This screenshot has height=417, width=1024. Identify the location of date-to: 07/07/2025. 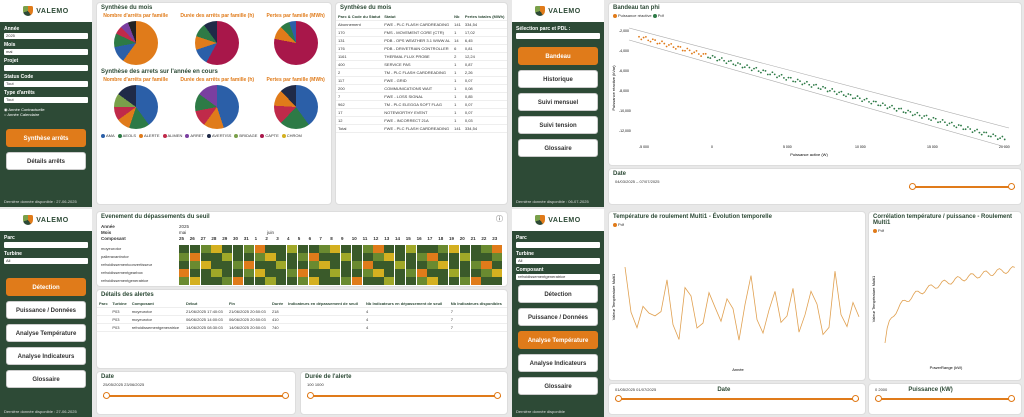
(649, 181).